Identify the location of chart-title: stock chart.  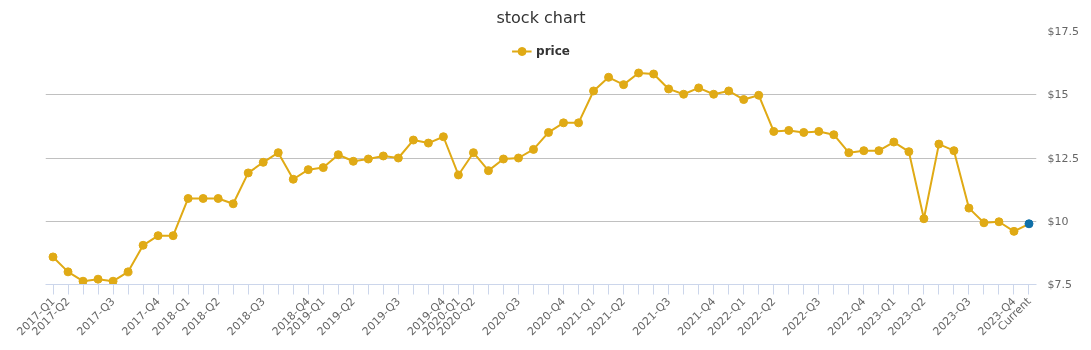
(541, 17).